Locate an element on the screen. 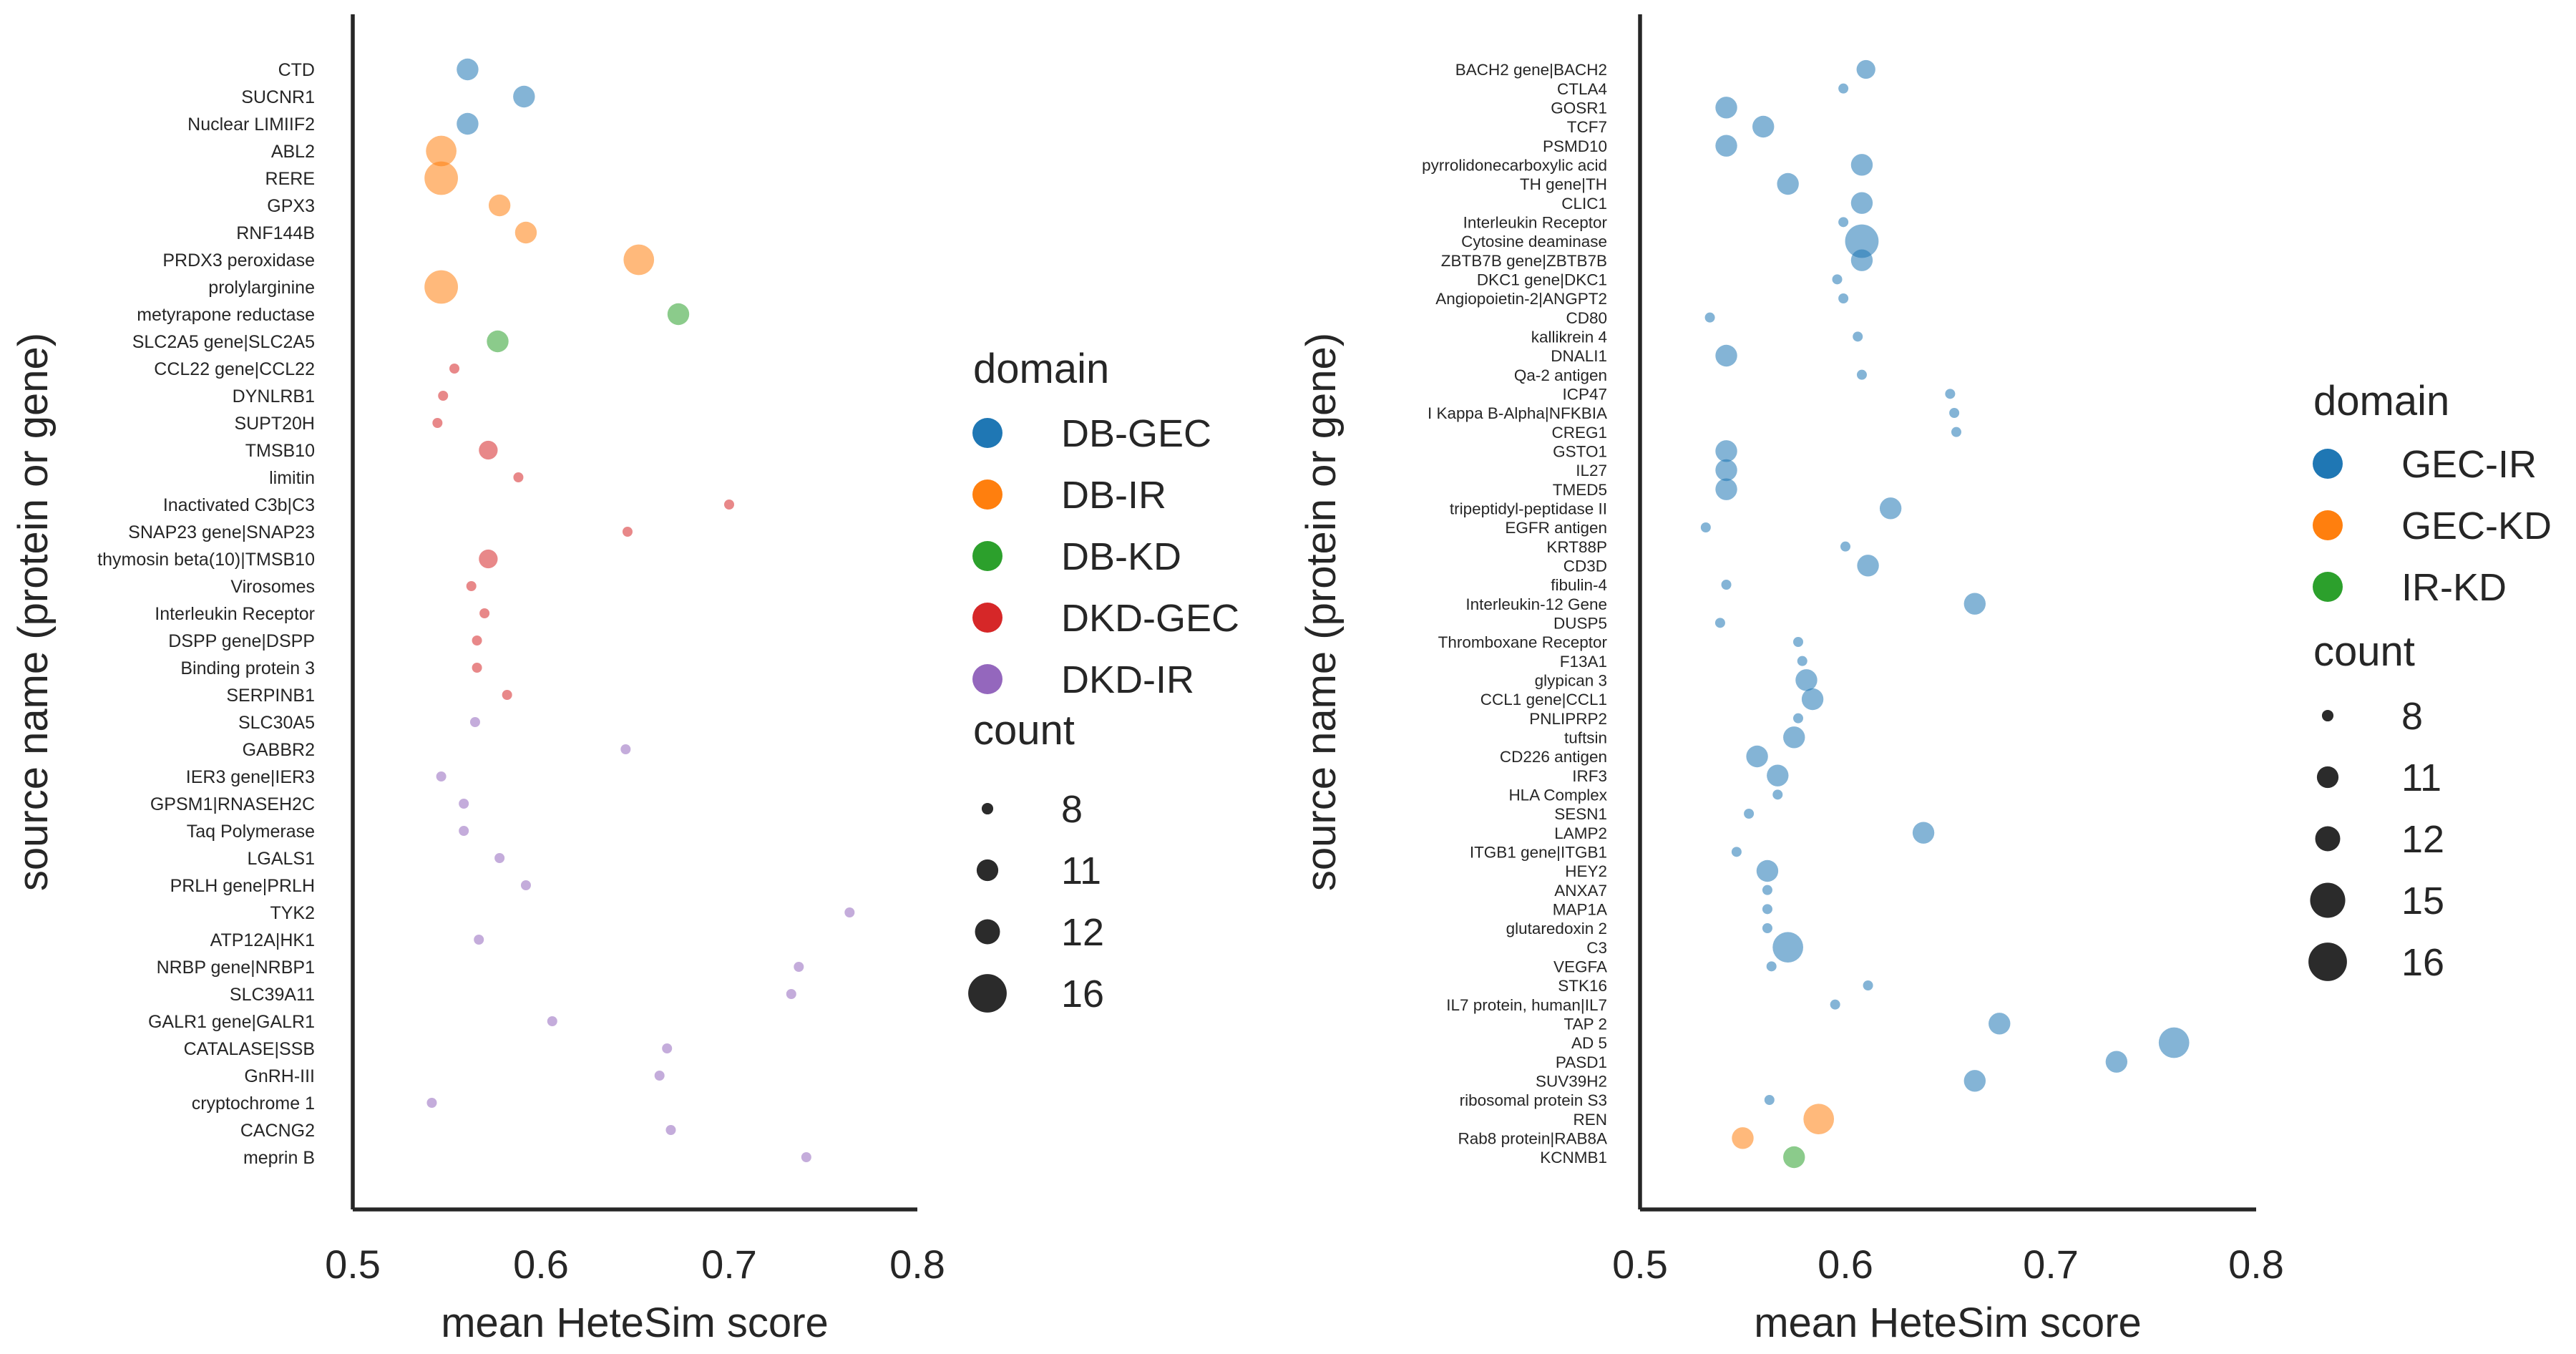 The width and height of the screenshot is (2576, 1354). left-y-tick-label: PRLH gene|PRLH is located at coordinates (242, 886).